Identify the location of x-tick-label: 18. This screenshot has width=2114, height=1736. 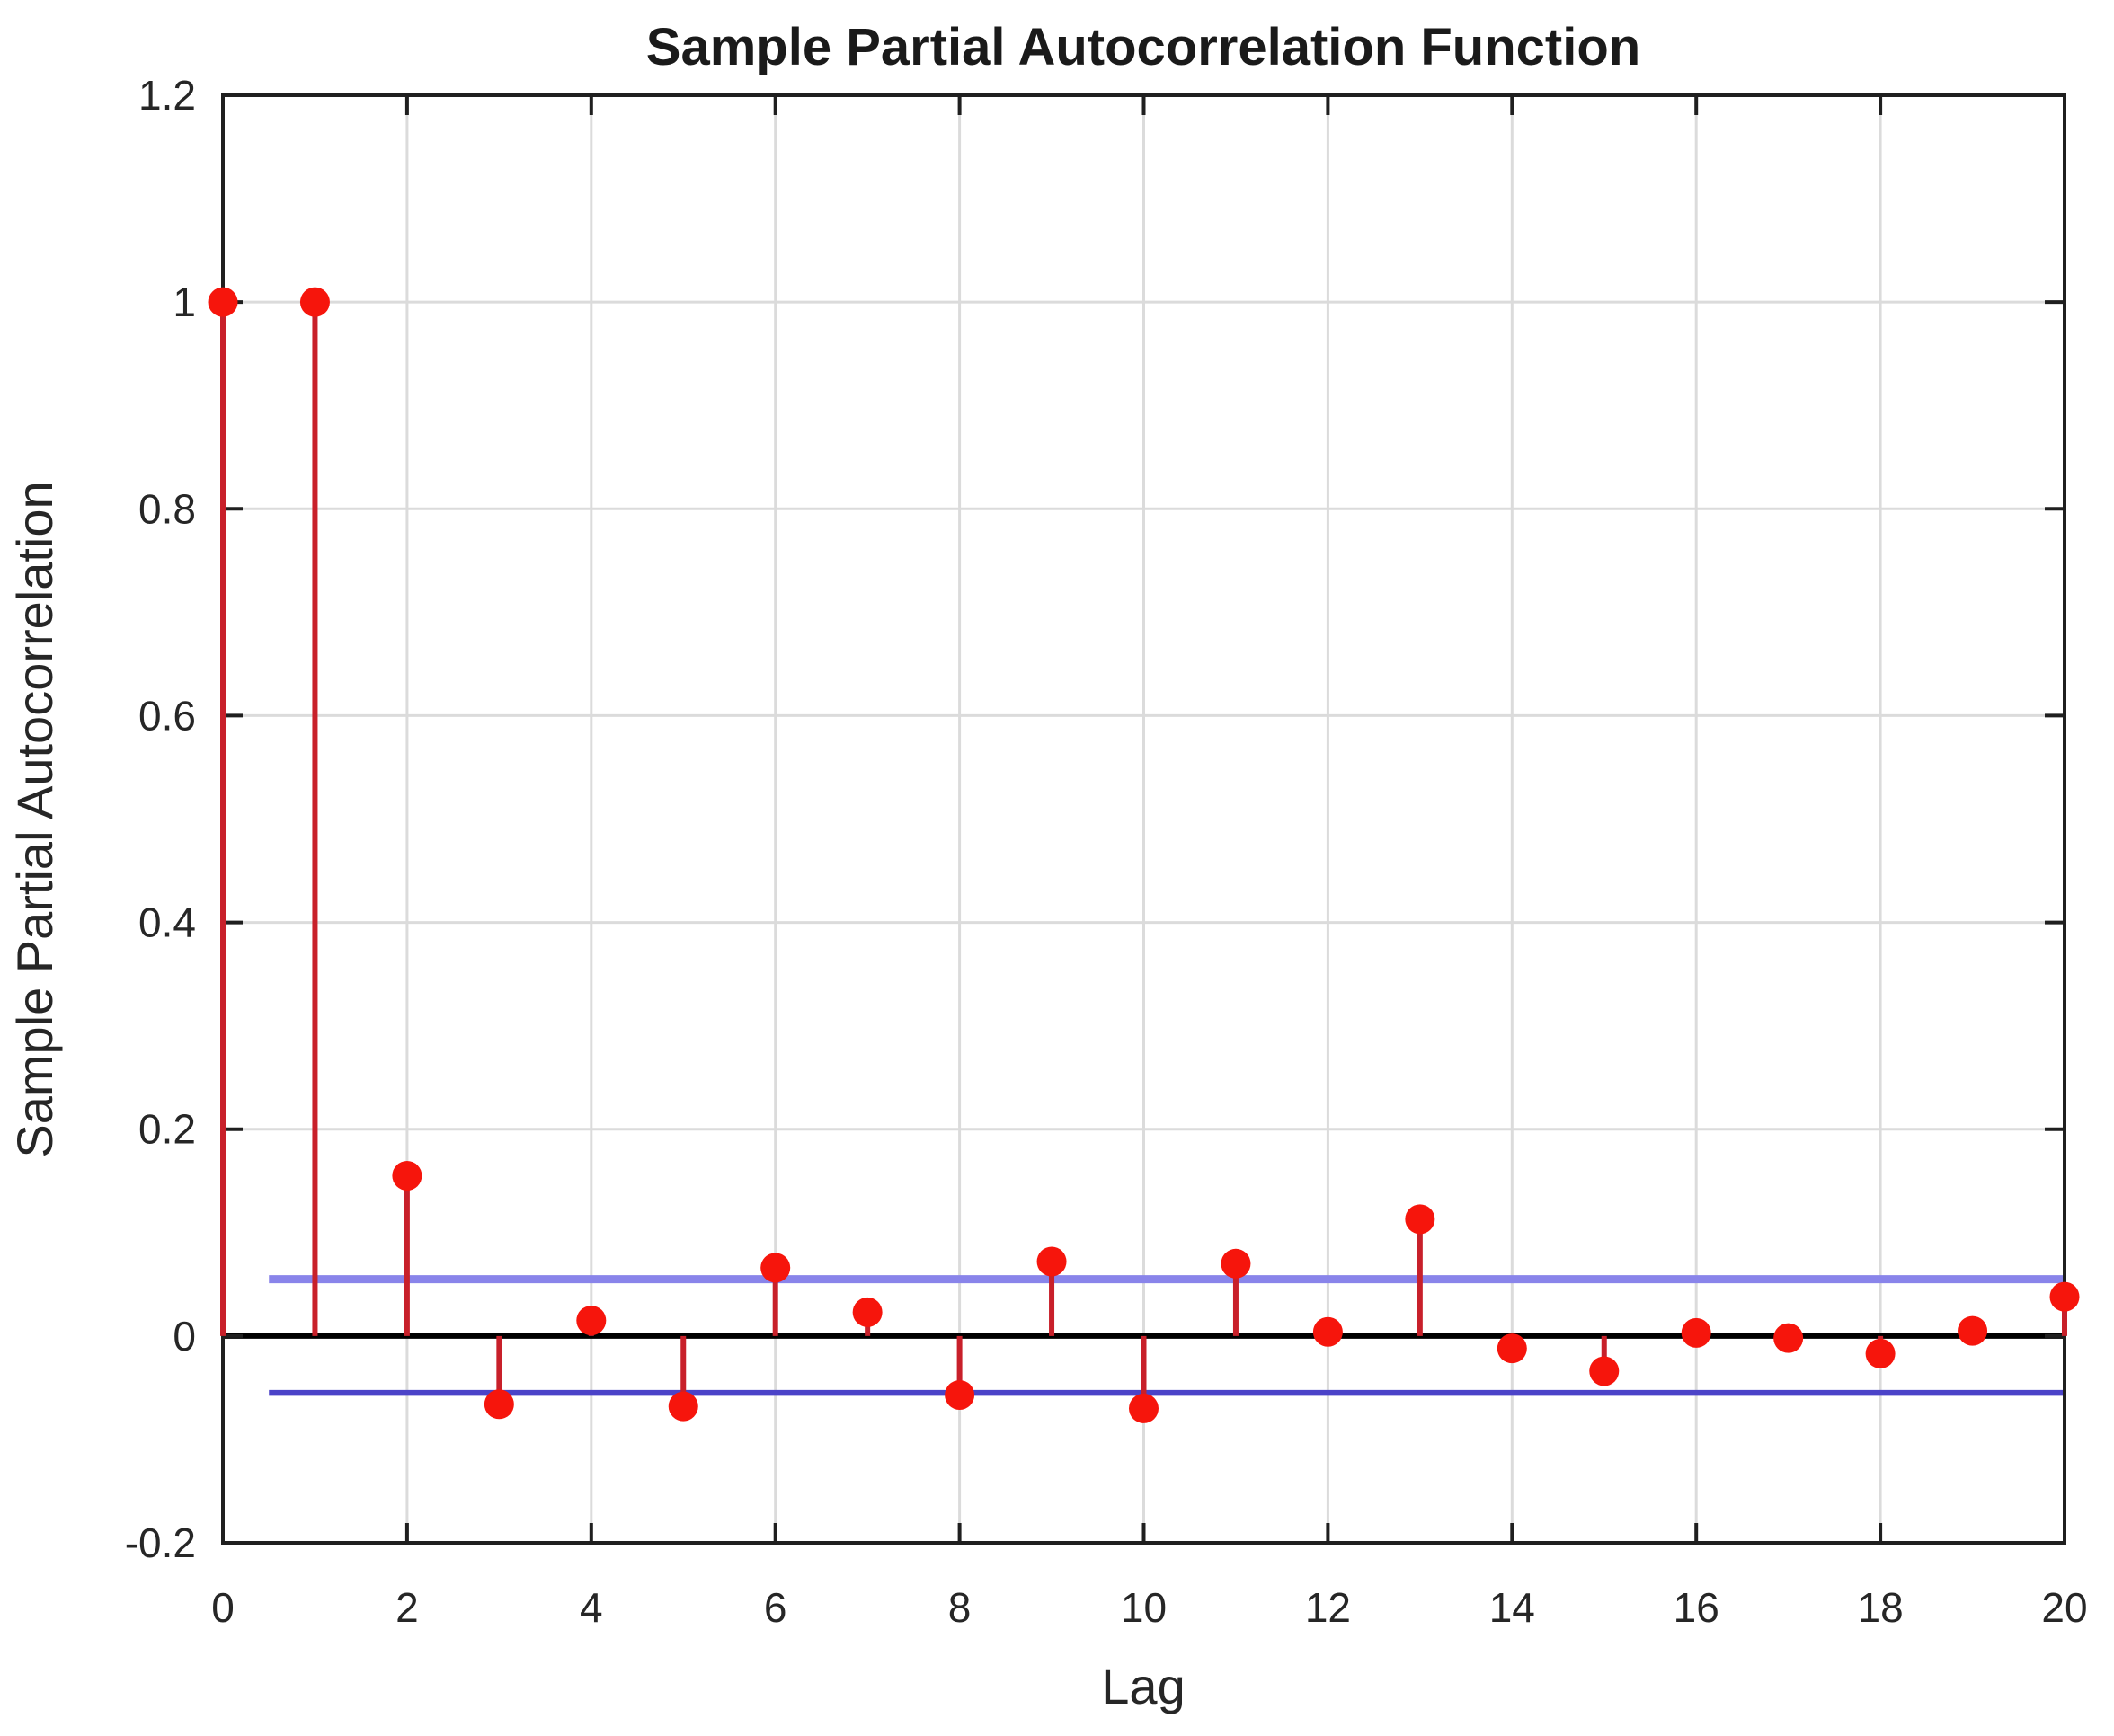
(1881, 1607).